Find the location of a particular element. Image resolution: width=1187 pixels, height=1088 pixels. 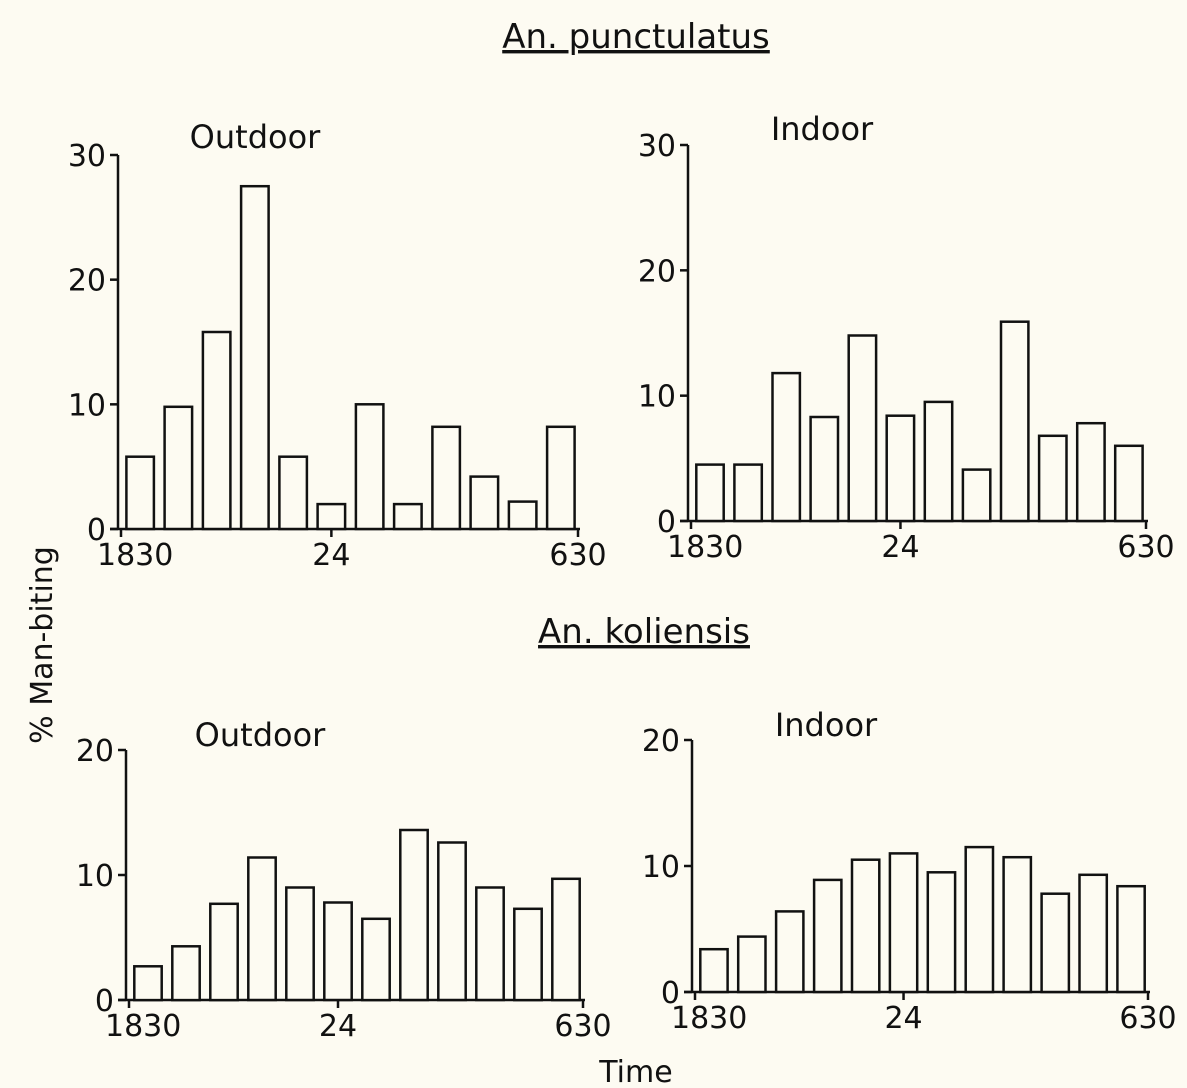

y-axis-label: % Man-biting is located at coordinates (42, 645).